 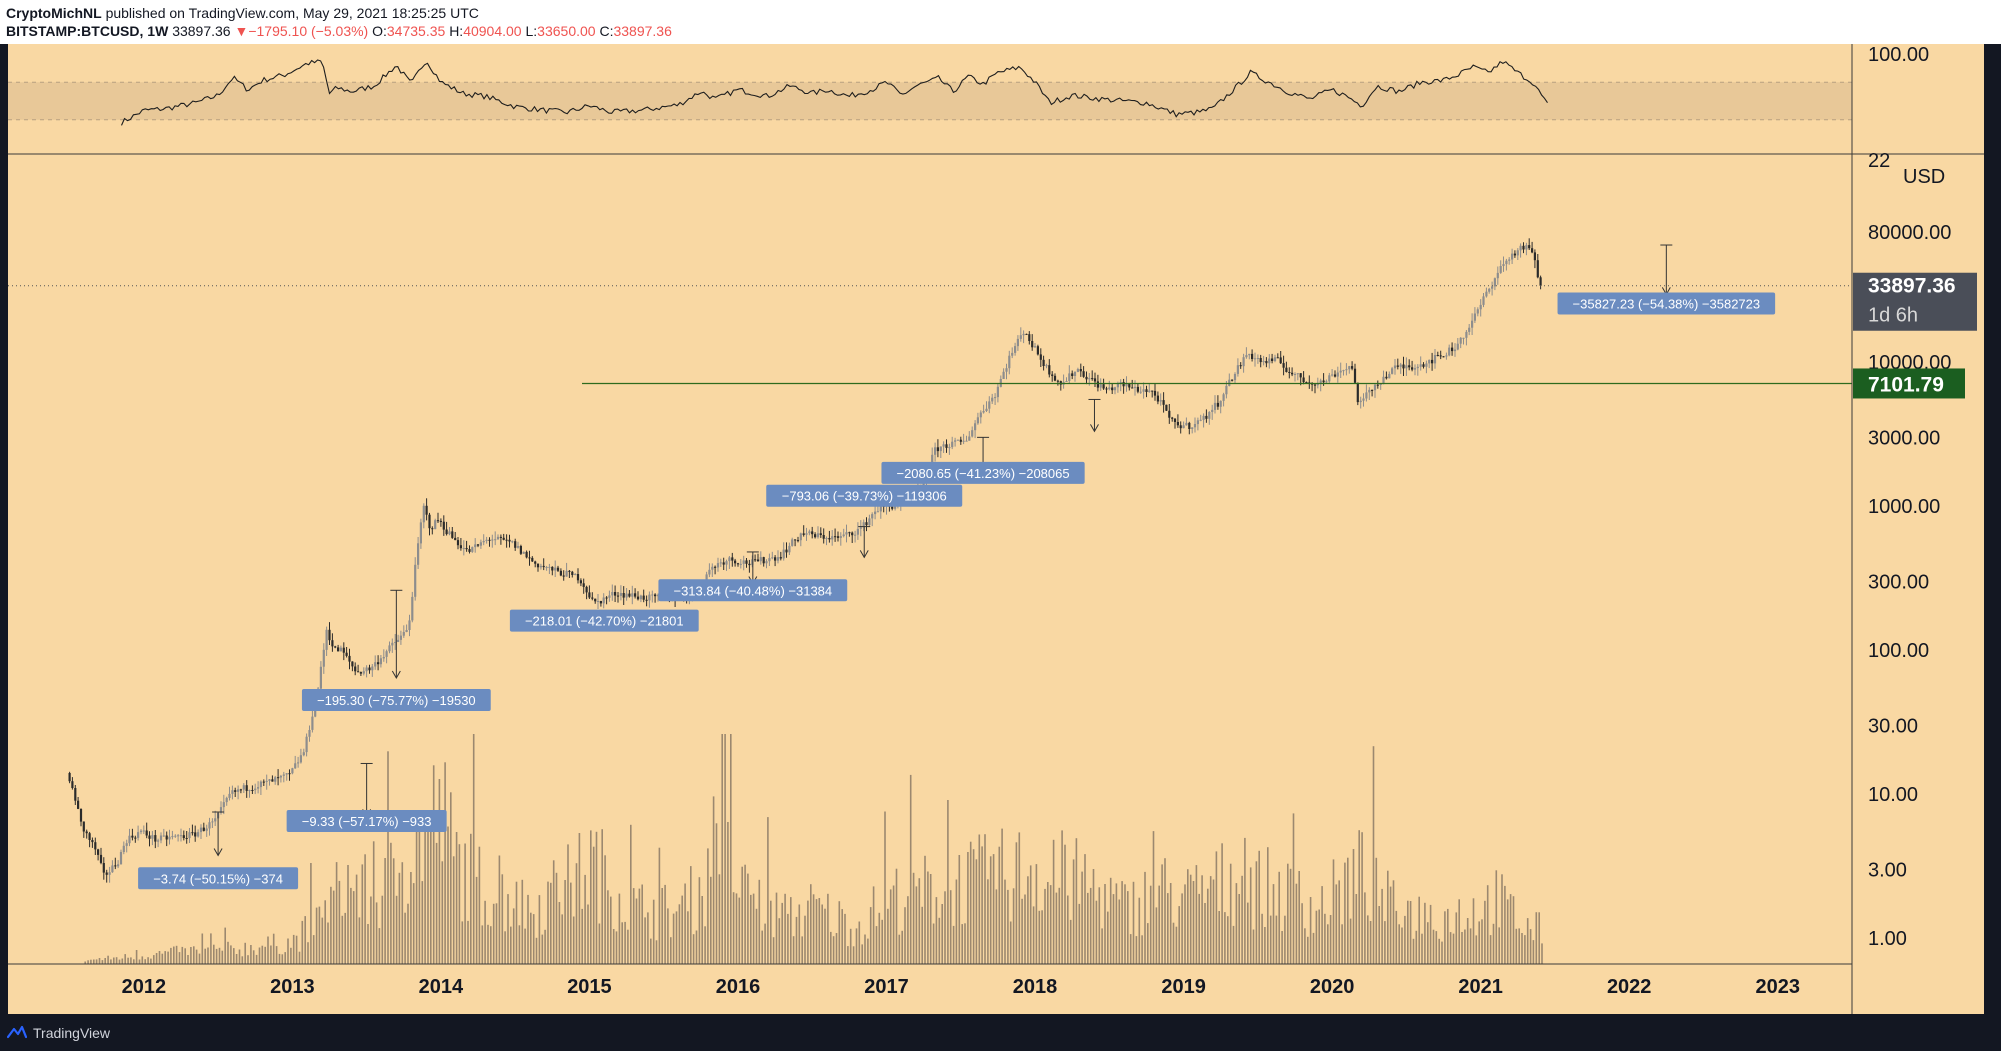 I want to click on tradingview-logo-icon, so click(x=17, y=1032).